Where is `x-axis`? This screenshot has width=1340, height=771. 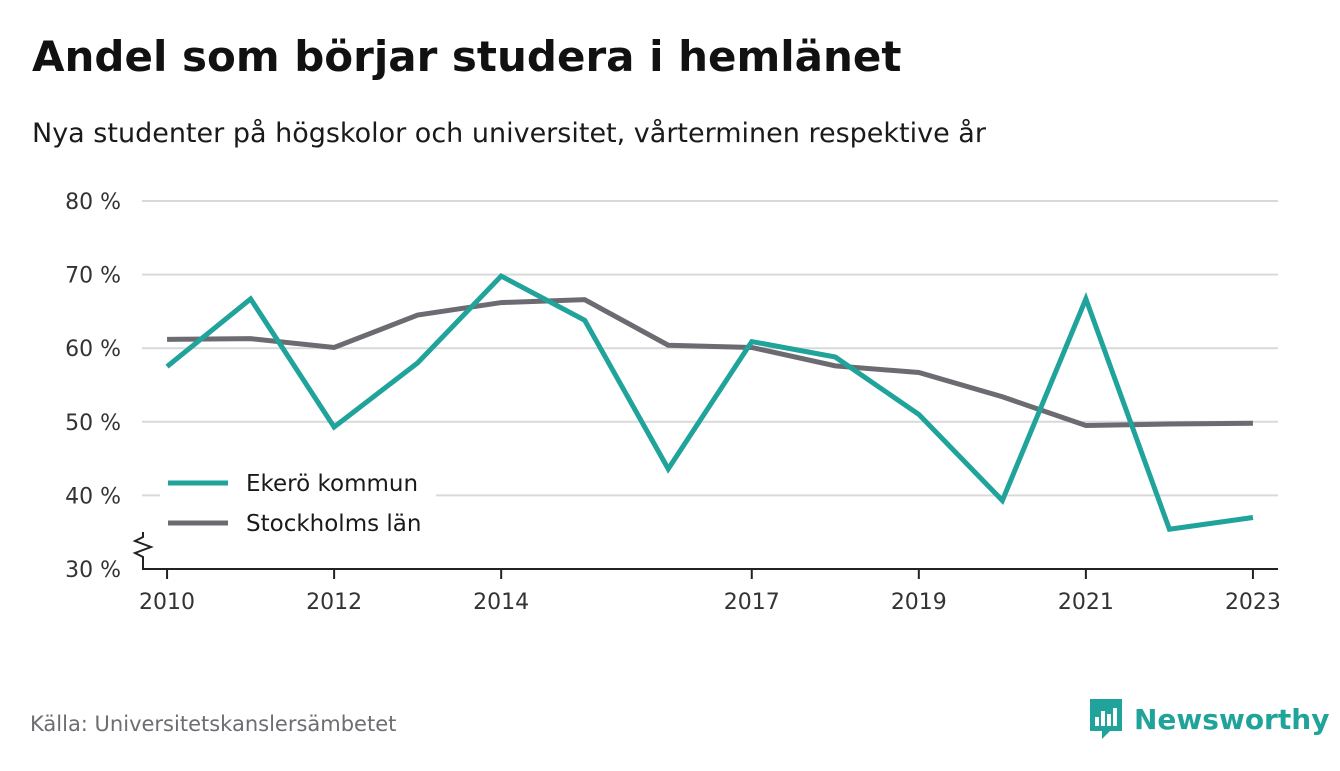
x-axis is located at coordinates (705, 551).